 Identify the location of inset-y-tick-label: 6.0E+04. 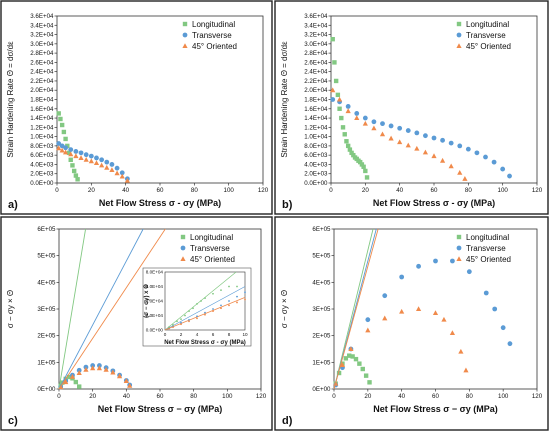
(155, 286).